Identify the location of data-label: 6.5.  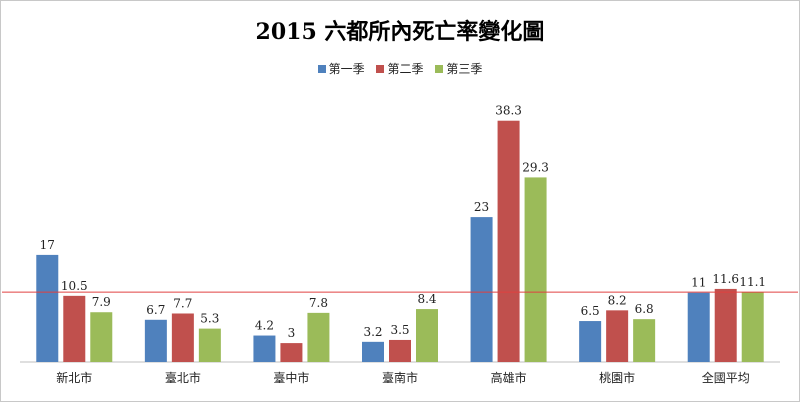
(590, 311).